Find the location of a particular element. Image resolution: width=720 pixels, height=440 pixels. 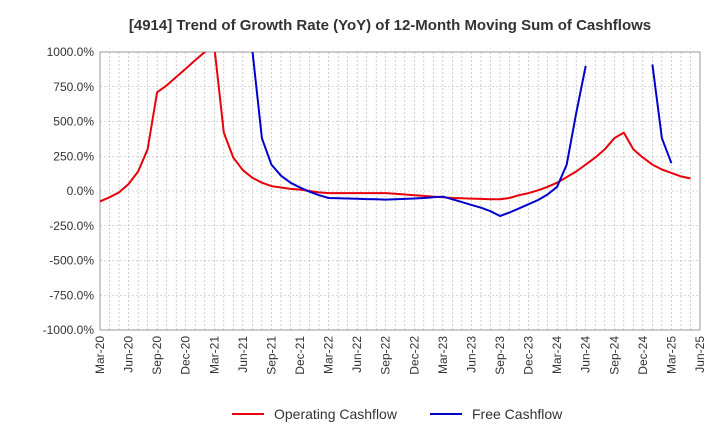

legend-label-free-cashflow: Free Cashflow is located at coordinates (517, 414).